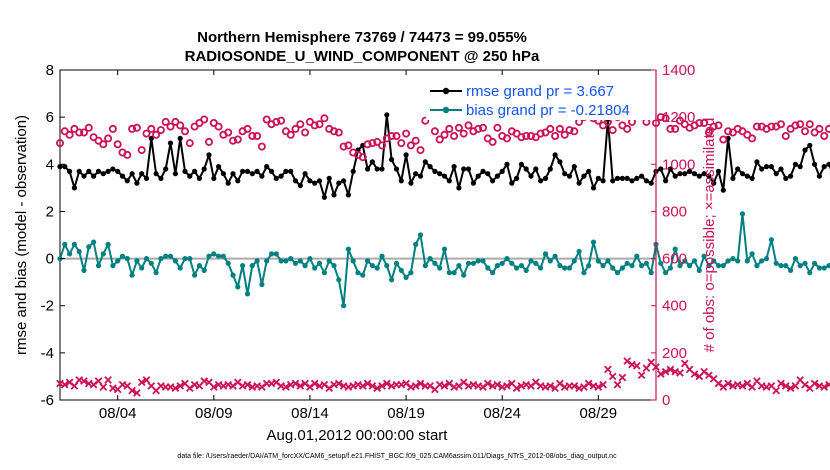 This screenshot has width=830, height=470. I want to click on y-right-tick-label: 1000, so click(678, 164).